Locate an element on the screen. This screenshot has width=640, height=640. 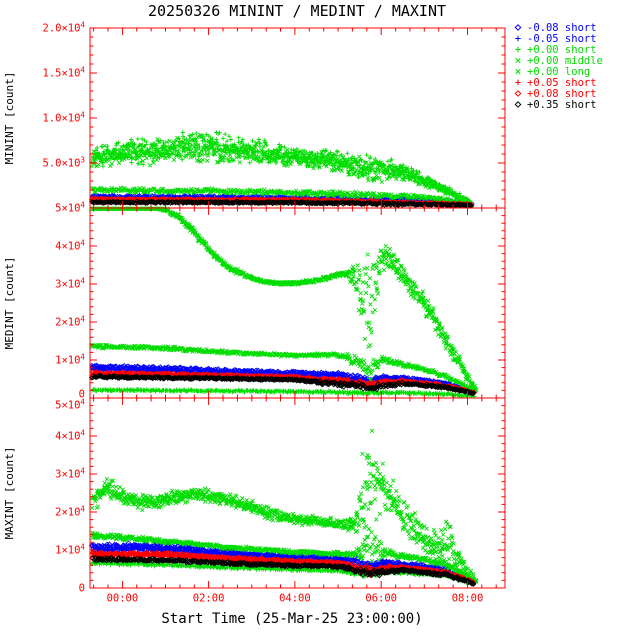
legend-label: -0.08 short is located at coordinates (562, 28).